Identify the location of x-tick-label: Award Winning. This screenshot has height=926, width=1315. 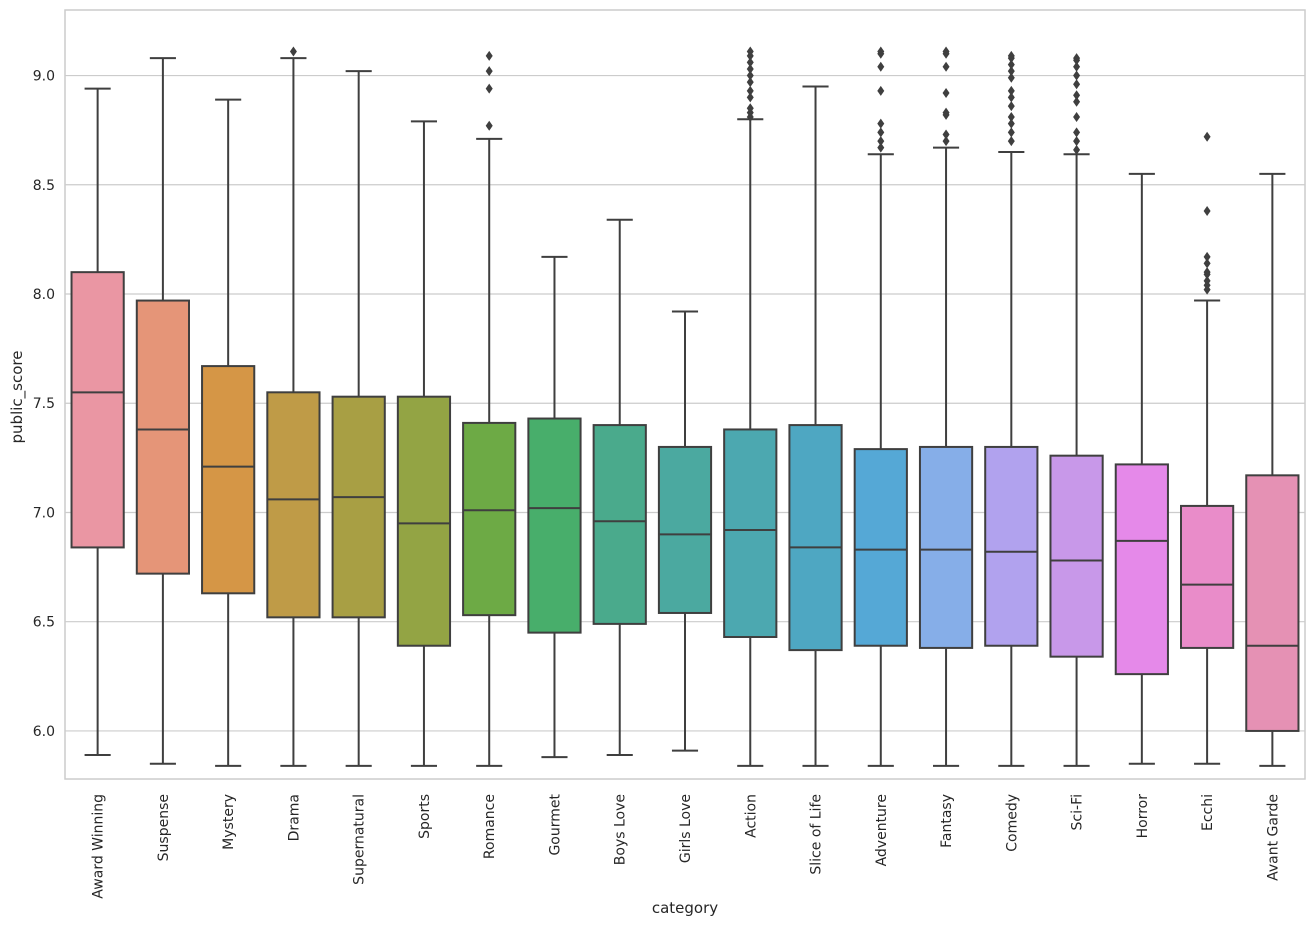
(99, 846).